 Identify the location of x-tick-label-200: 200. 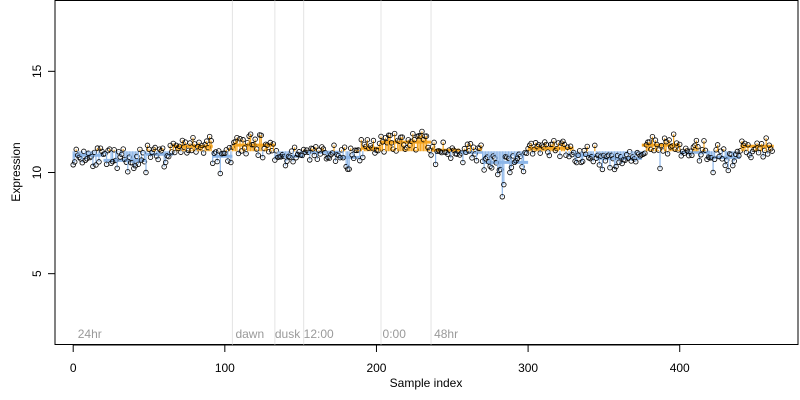
(376, 368).